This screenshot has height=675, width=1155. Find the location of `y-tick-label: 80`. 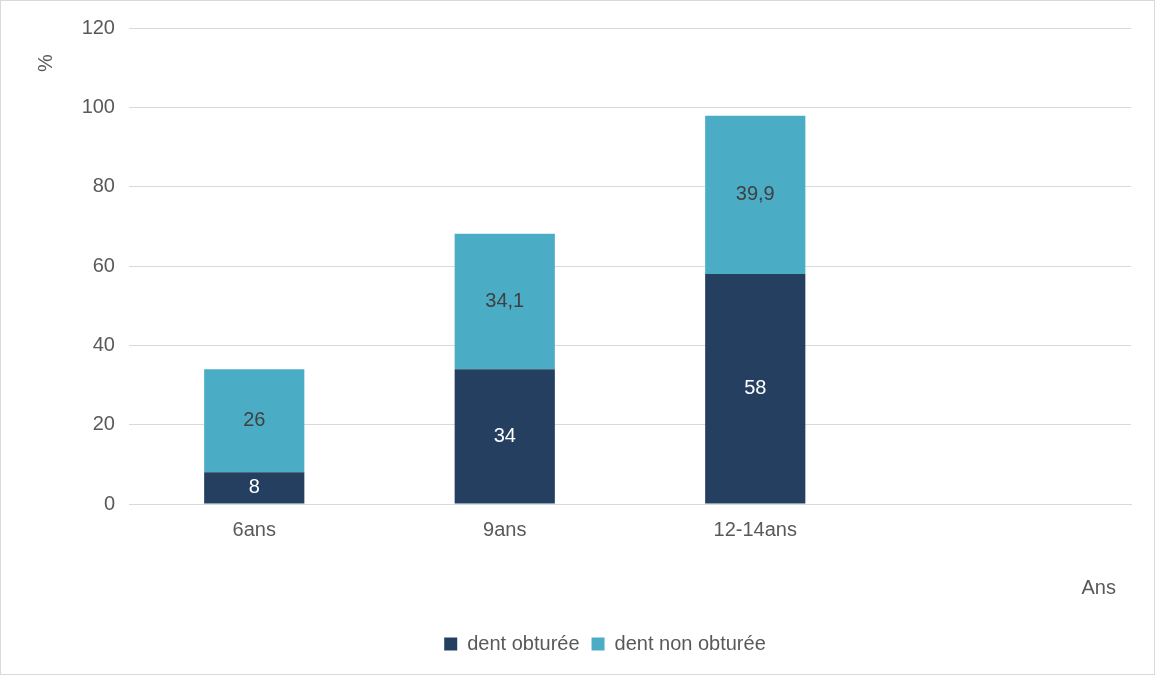

y-tick-label: 80 is located at coordinates (103, 185).